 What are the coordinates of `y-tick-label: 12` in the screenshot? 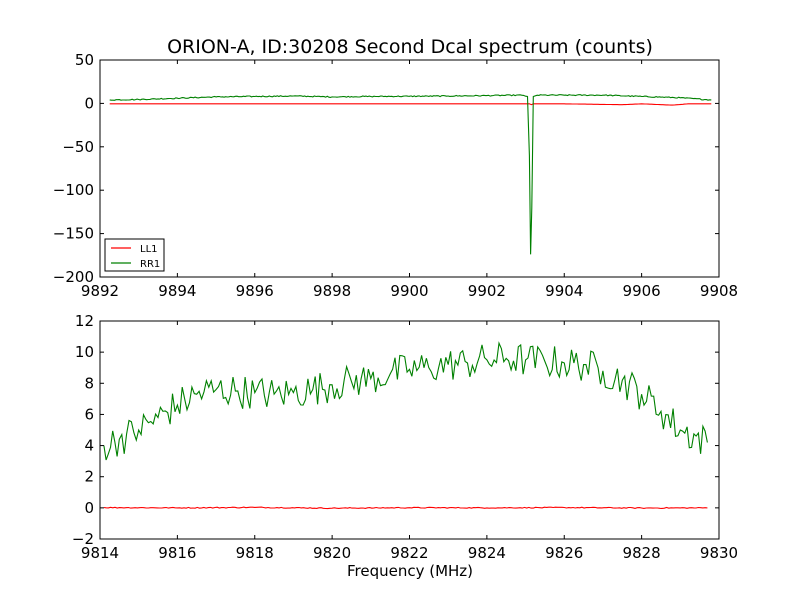 It's located at (84, 321).